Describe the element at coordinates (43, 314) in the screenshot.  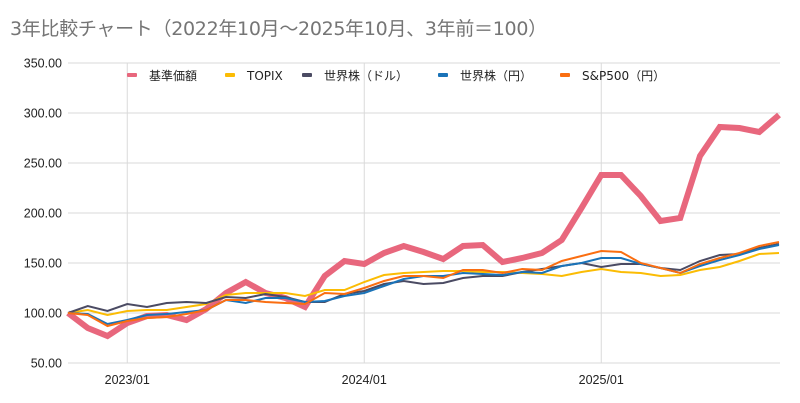
I see `y-tick-label: 100.00` at that location.